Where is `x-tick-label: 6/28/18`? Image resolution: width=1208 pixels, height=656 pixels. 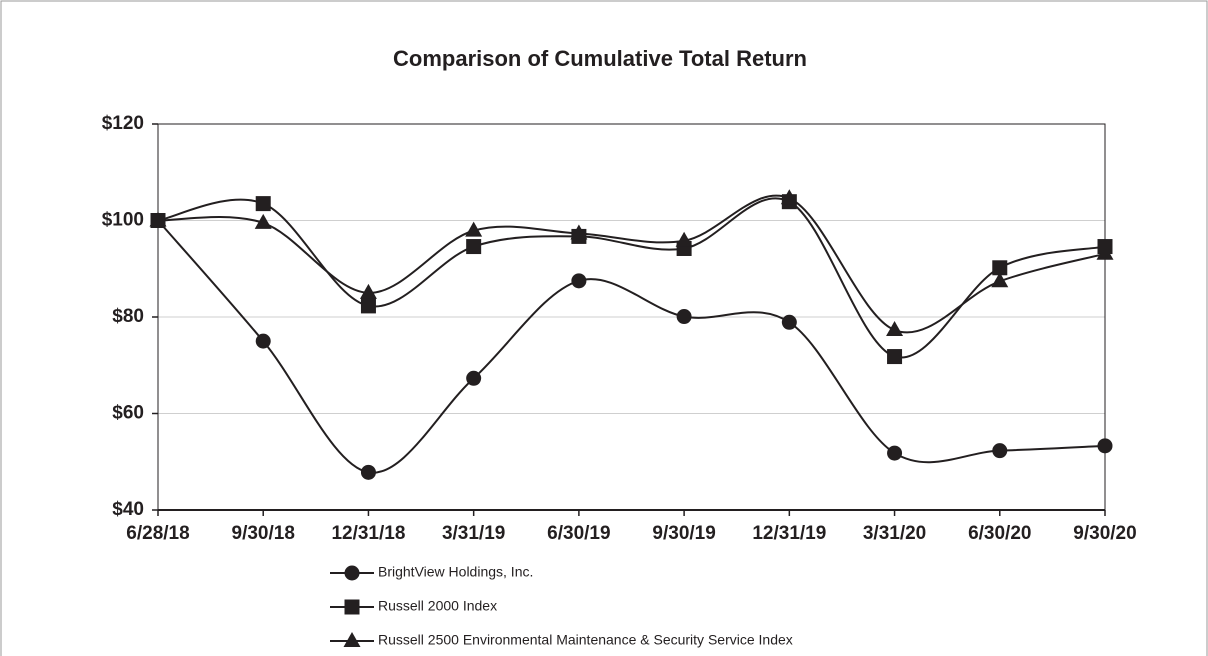
x-tick-label: 6/28/18 is located at coordinates (157, 533).